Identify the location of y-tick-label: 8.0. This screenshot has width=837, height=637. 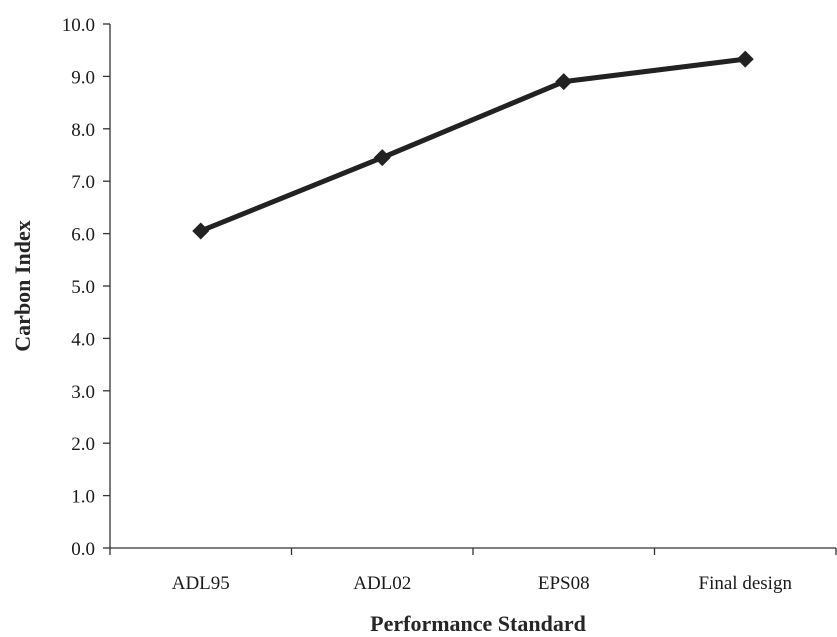
(83, 130).